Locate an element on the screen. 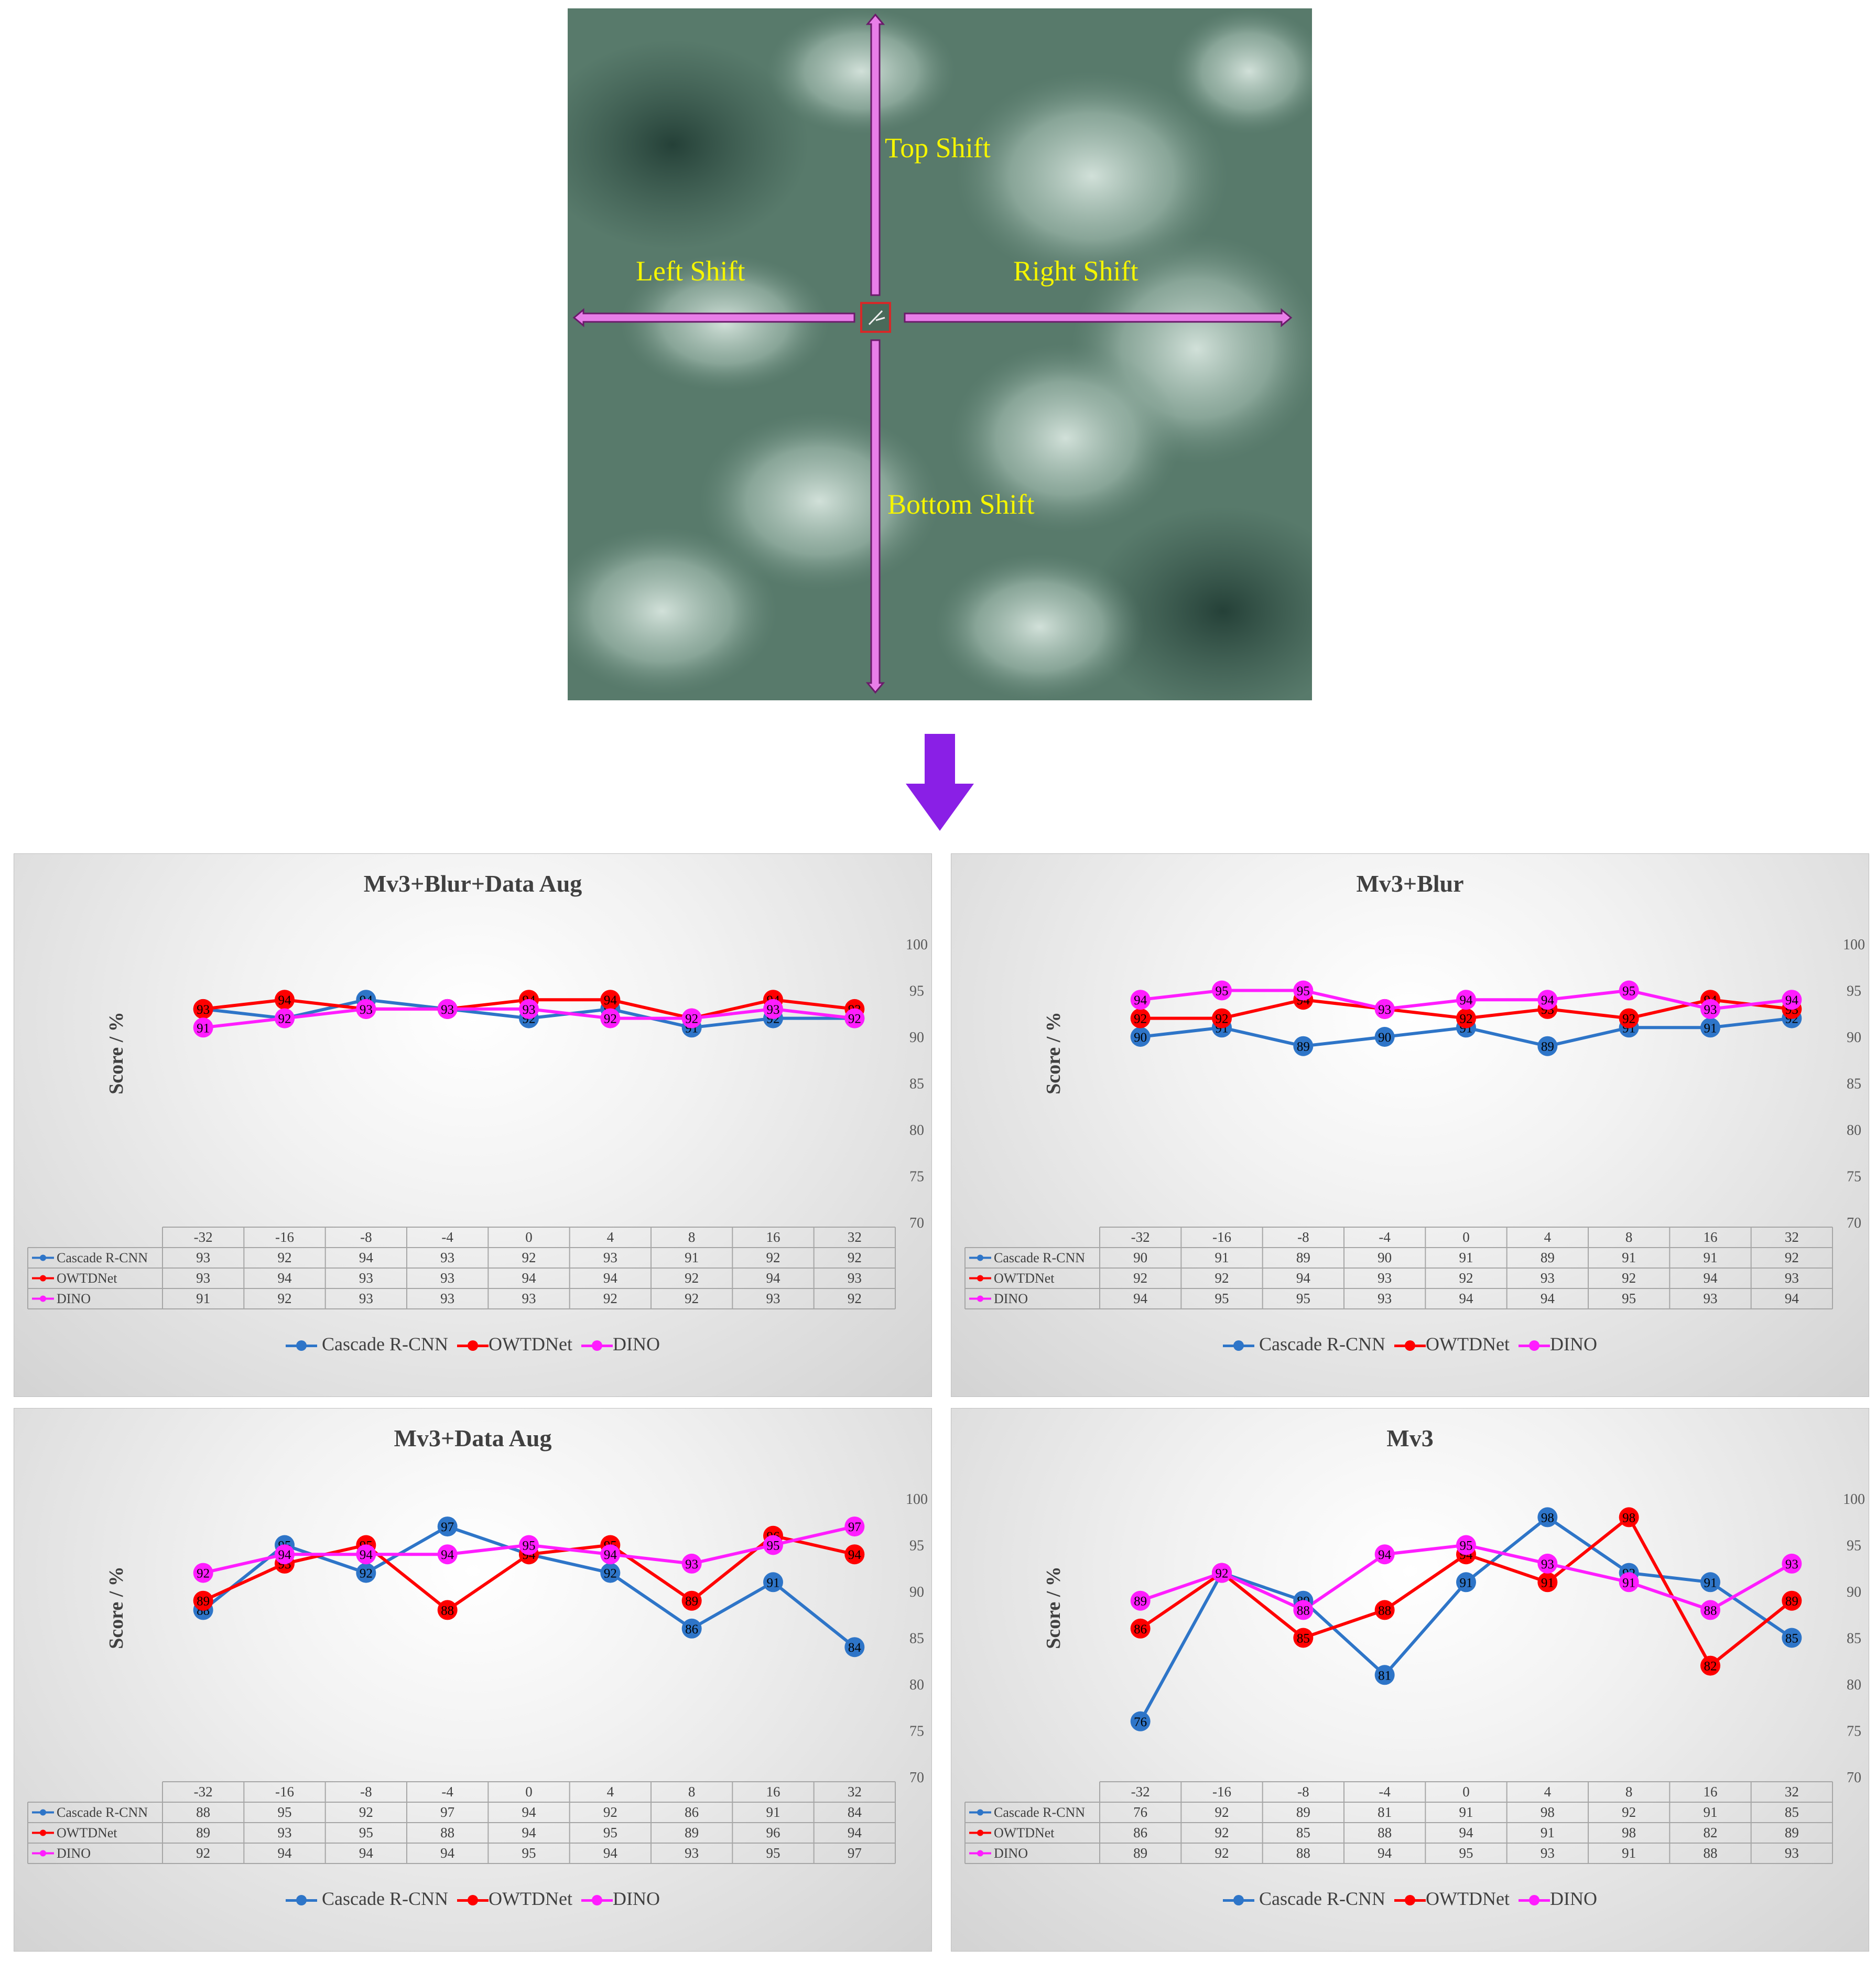 The height and width of the screenshot is (1961, 1876). x-tick-label: 8 is located at coordinates (692, 1792).